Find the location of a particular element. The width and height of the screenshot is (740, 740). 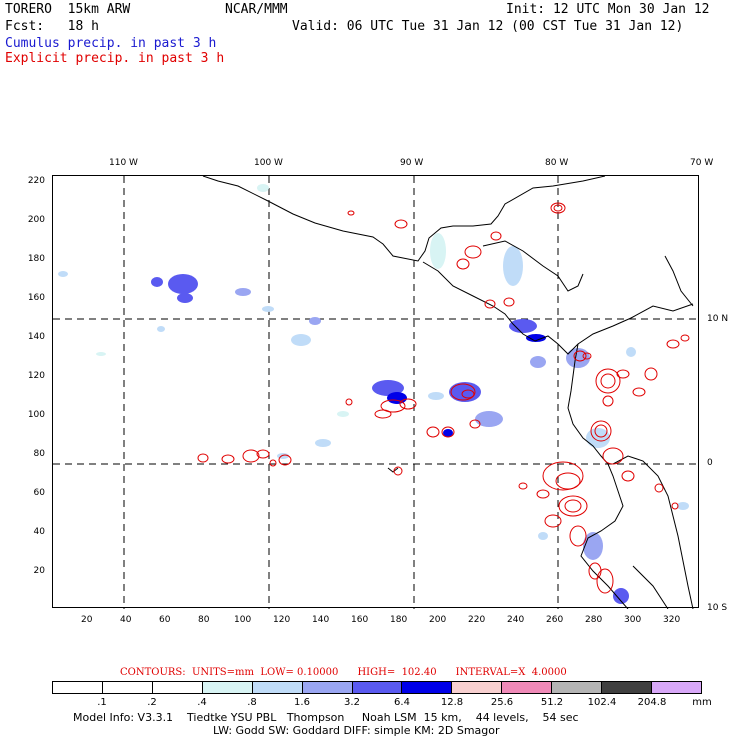

x-tick-label: 40 is located at coordinates (126, 620).